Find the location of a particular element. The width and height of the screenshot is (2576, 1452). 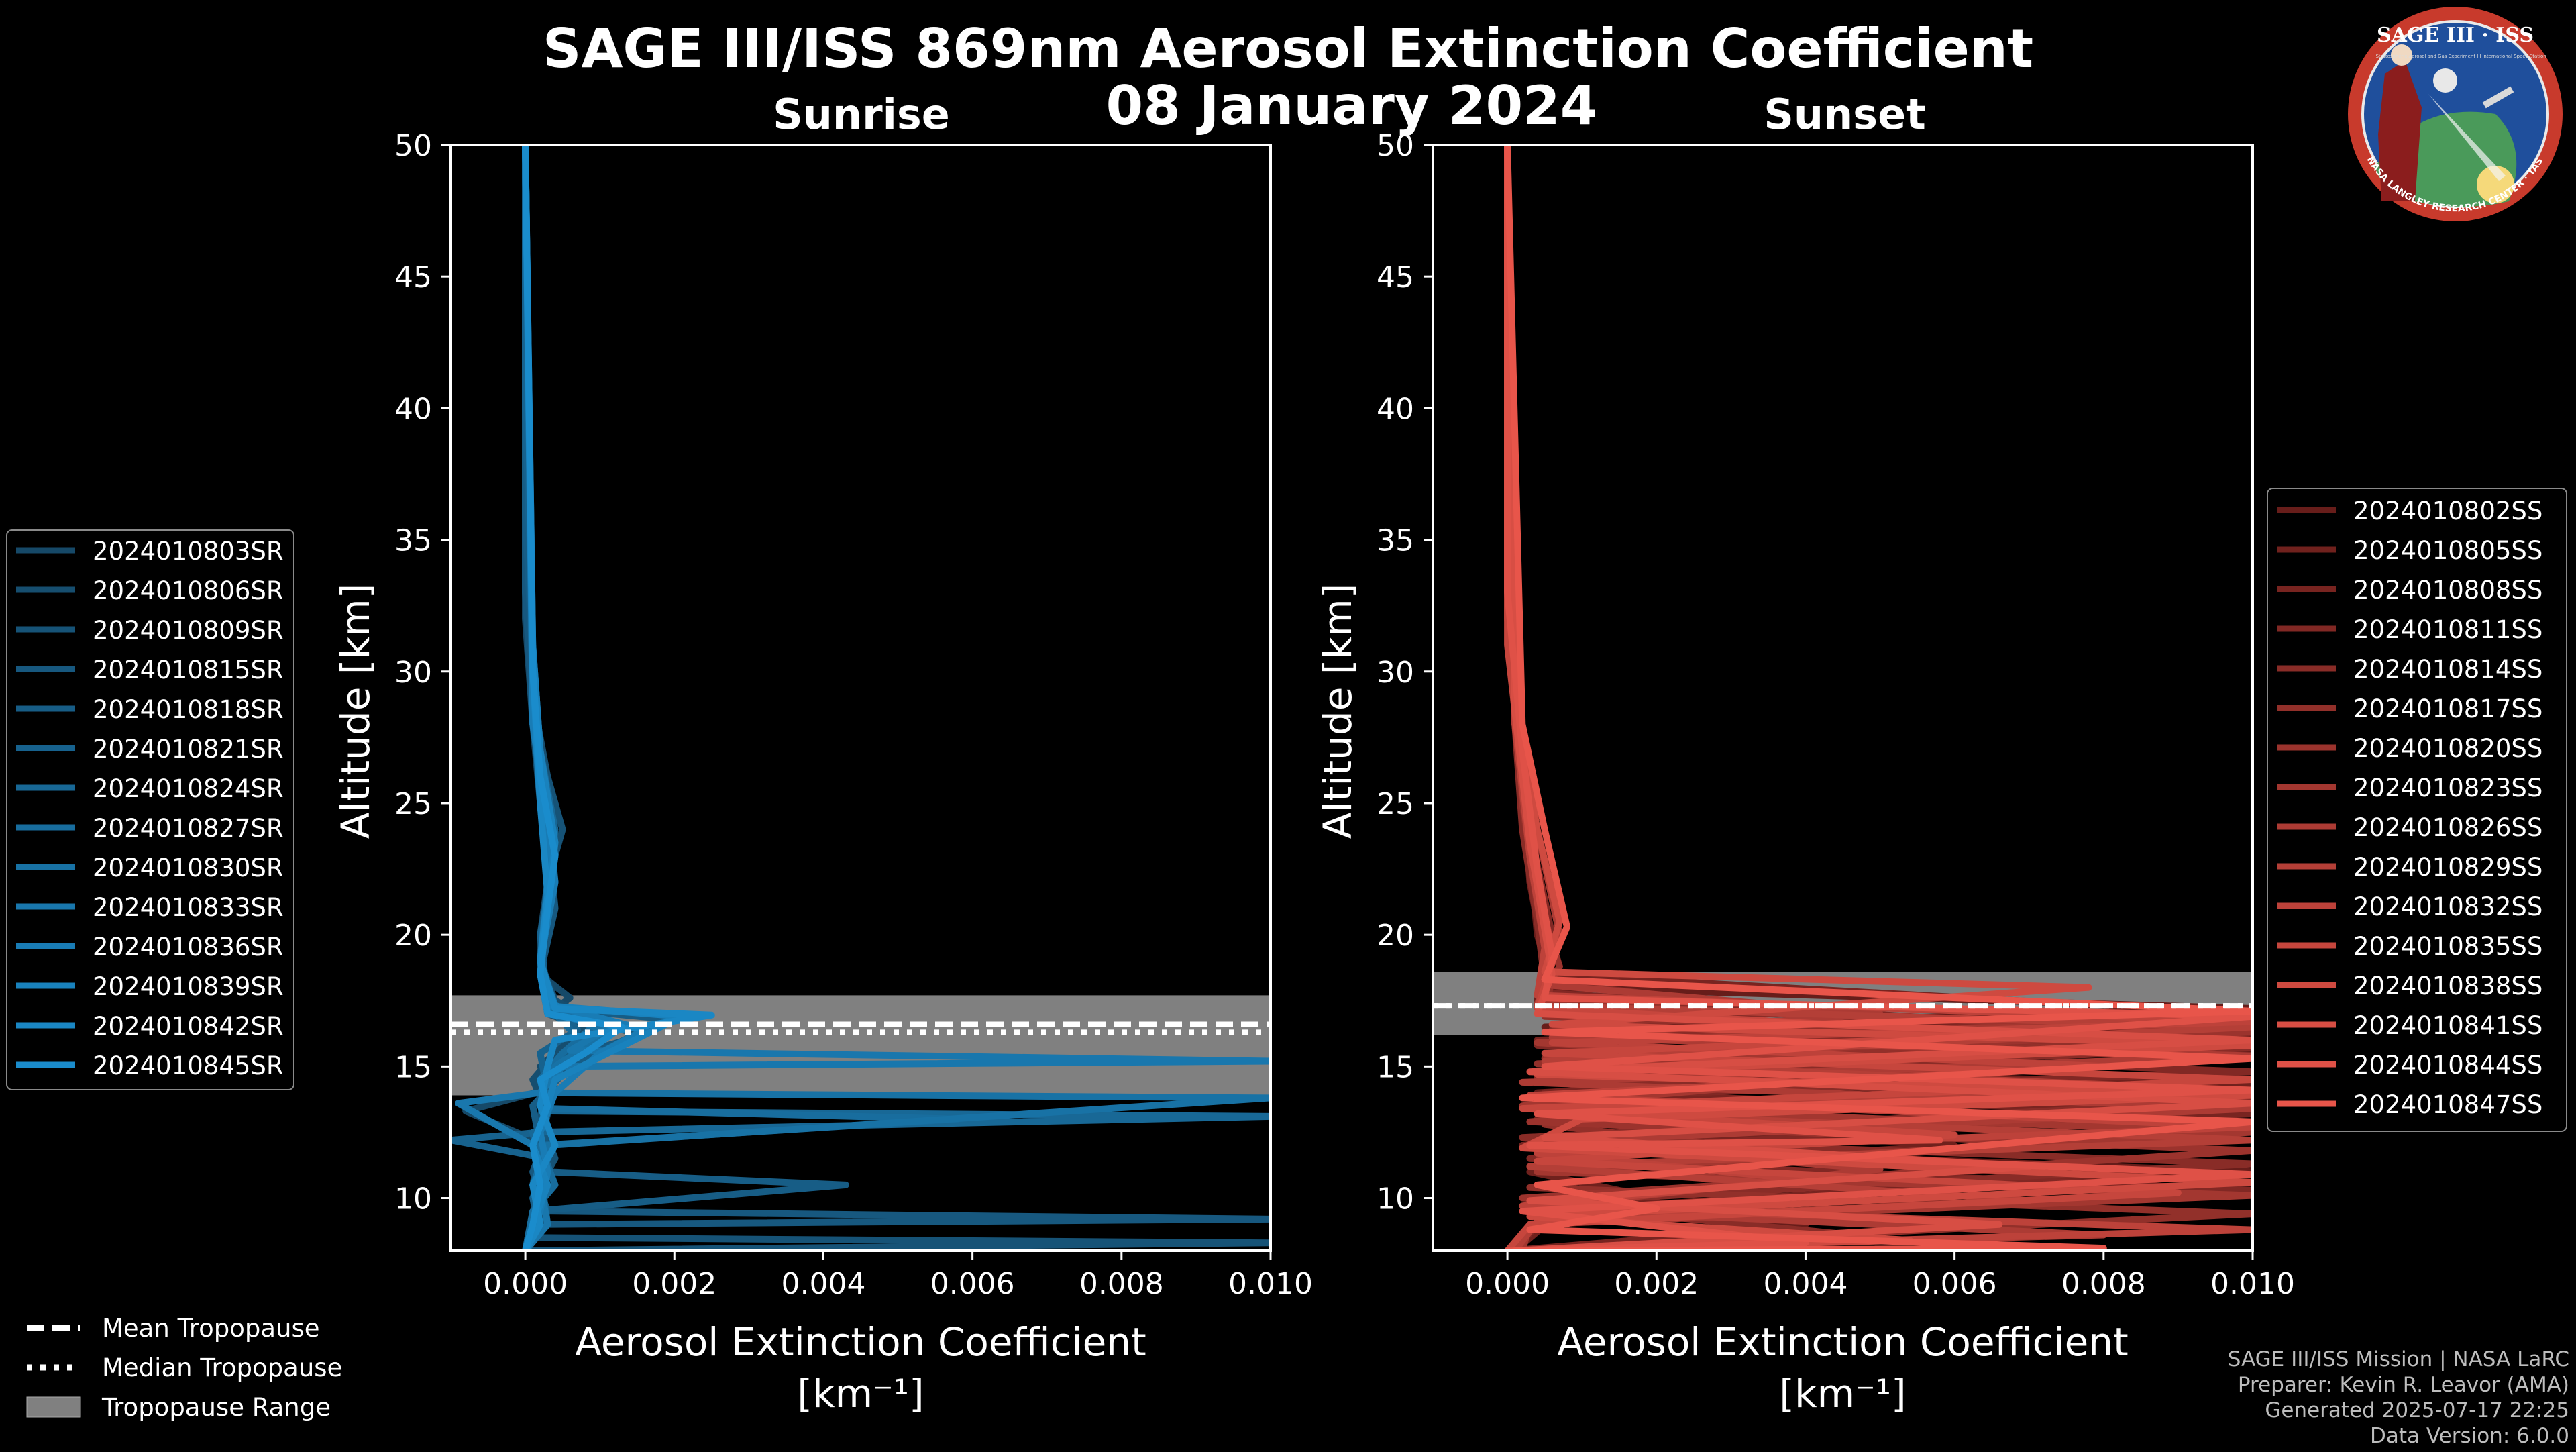

sunset-legend-label: 2024010844SS is located at coordinates (2447, 1066).